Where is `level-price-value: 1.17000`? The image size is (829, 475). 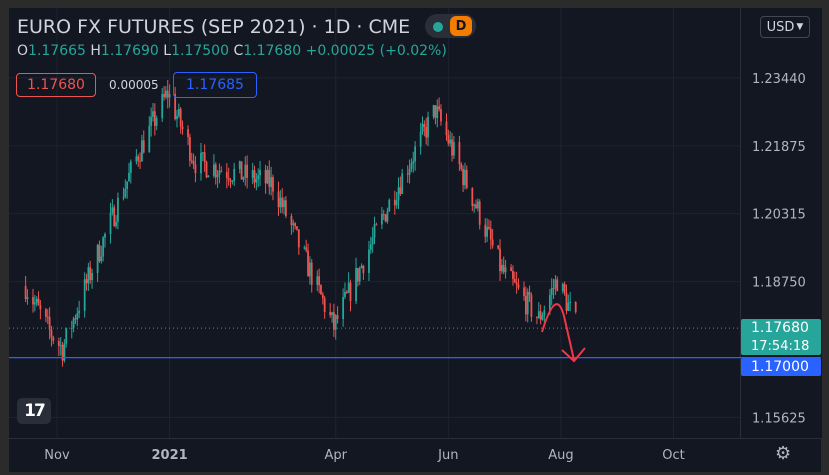 level-price-value: 1.17000 is located at coordinates (780, 366).